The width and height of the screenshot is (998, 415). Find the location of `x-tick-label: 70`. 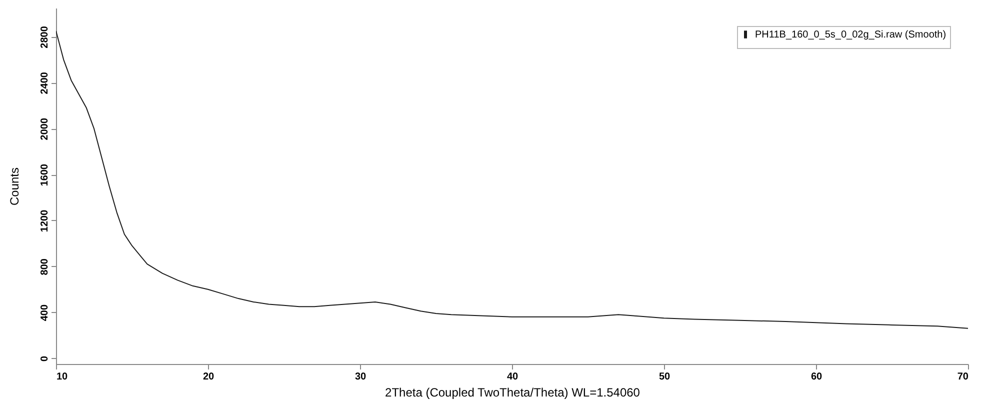

x-tick-label: 70 is located at coordinates (963, 377).